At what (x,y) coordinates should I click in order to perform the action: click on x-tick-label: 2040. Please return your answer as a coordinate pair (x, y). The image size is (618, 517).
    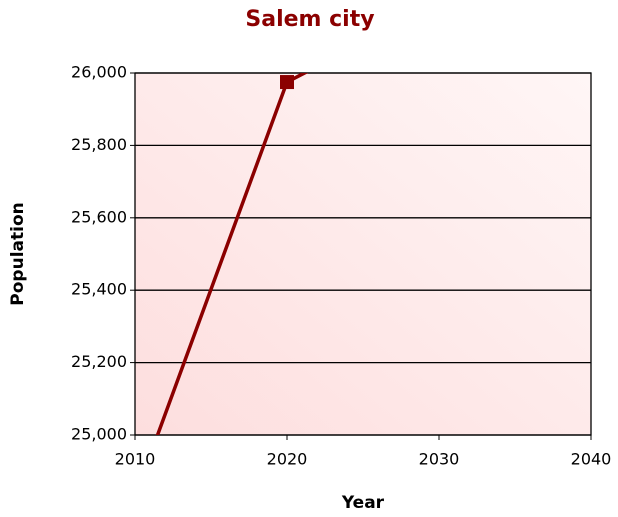
    Looking at the image, I should click on (591, 459).